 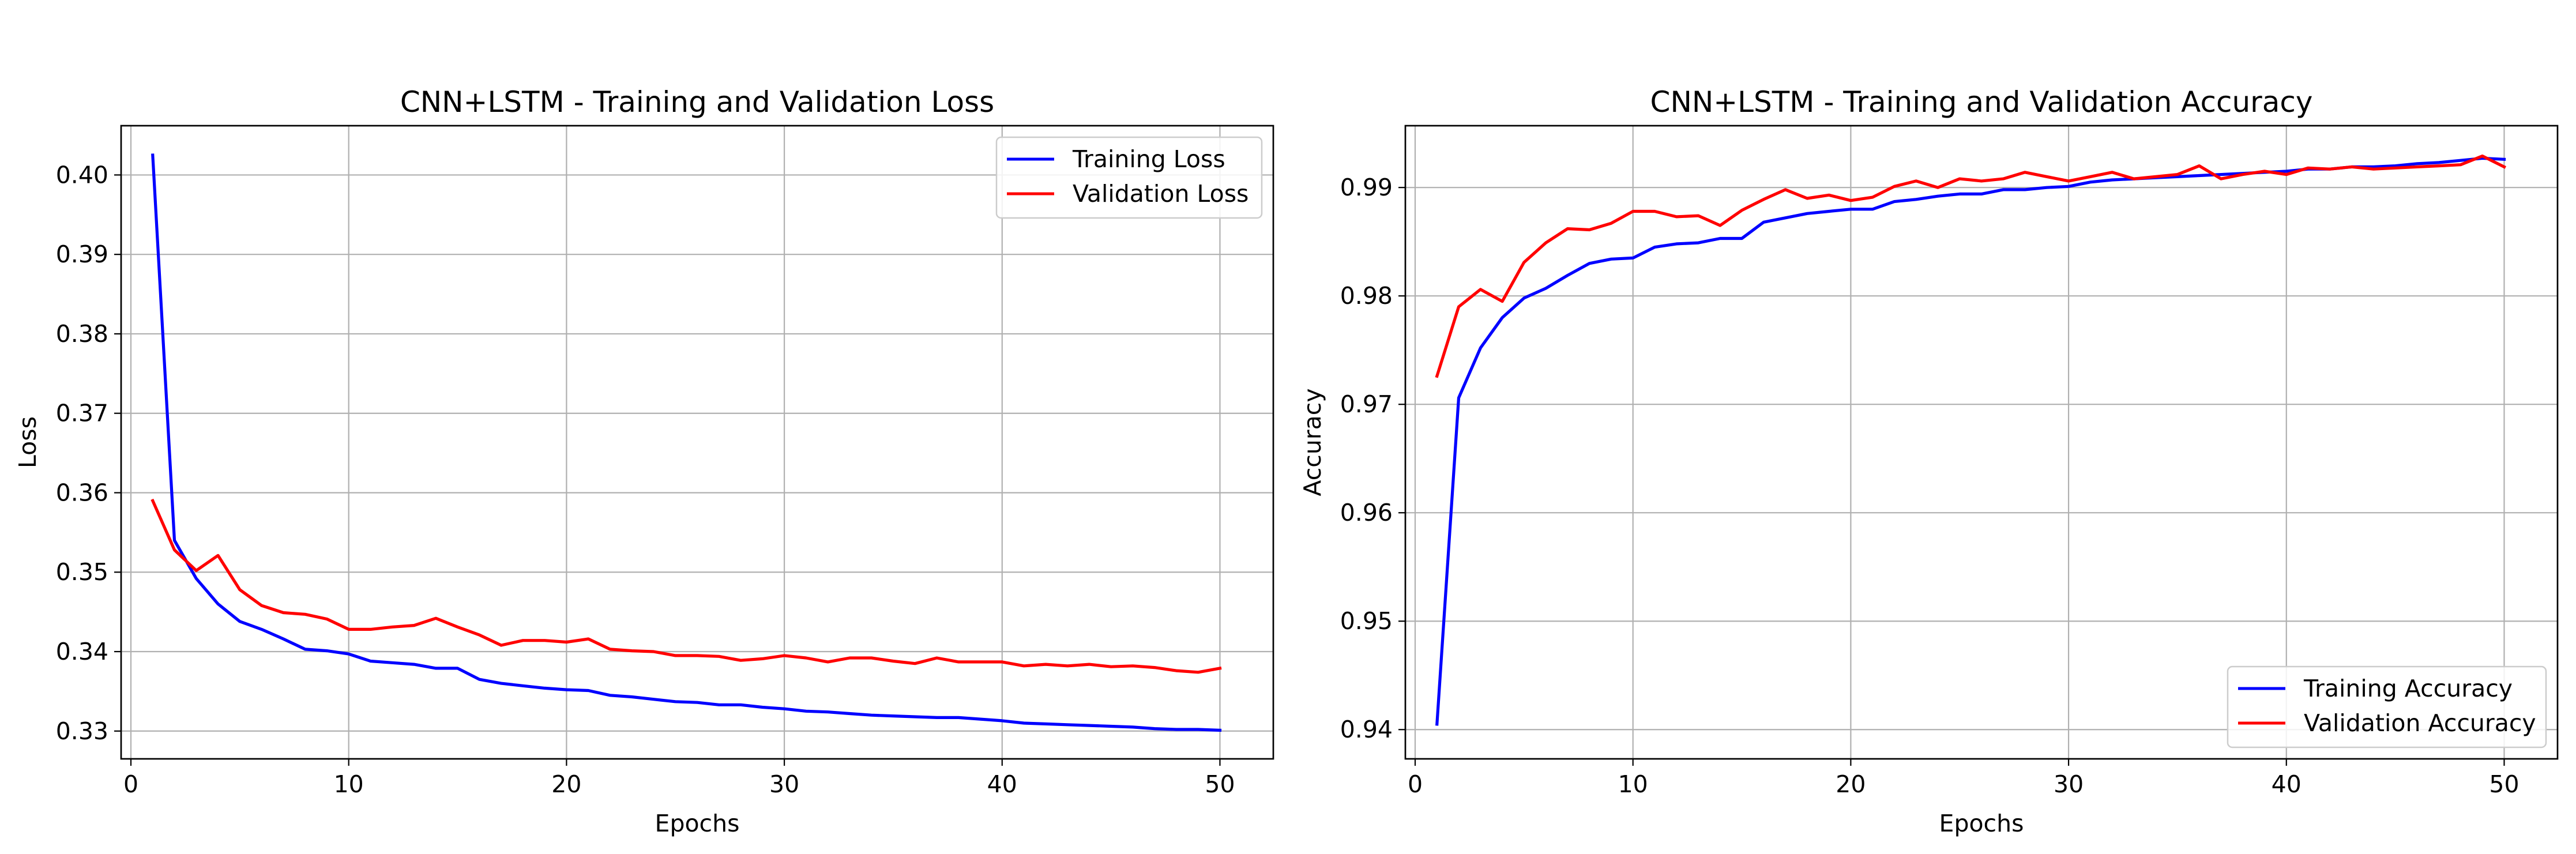 What do you see at coordinates (784, 784) in the screenshot?
I see `loss-x-tick-label: 30` at bounding box center [784, 784].